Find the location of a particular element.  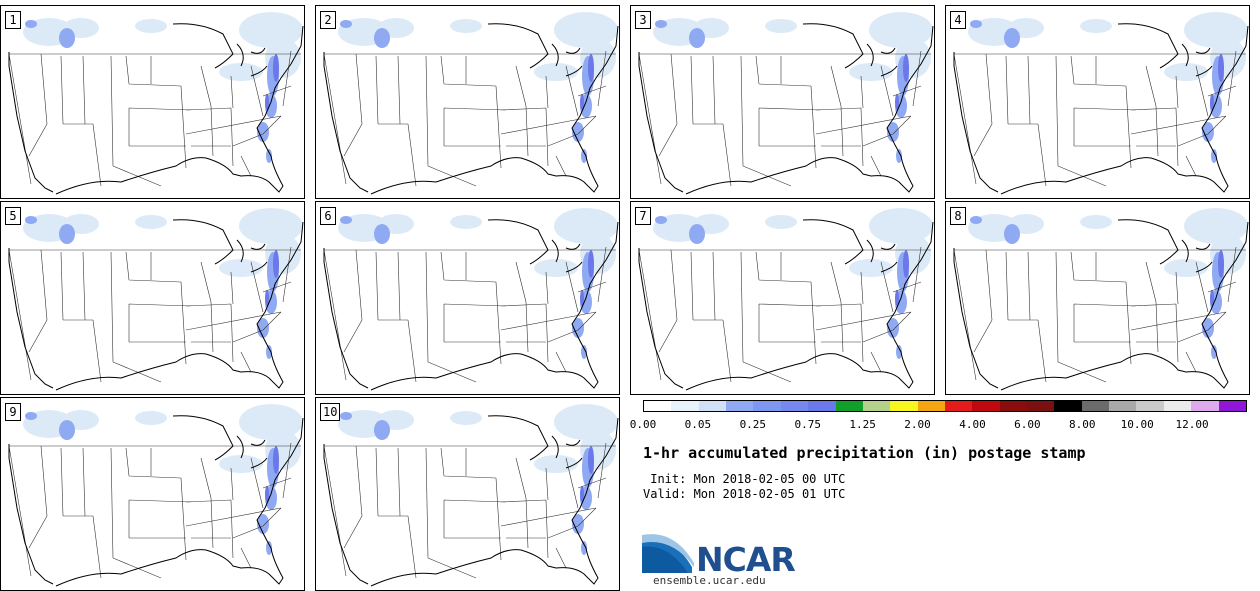

ncar-logo-text: NCAR is located at coordinates (746, 559).